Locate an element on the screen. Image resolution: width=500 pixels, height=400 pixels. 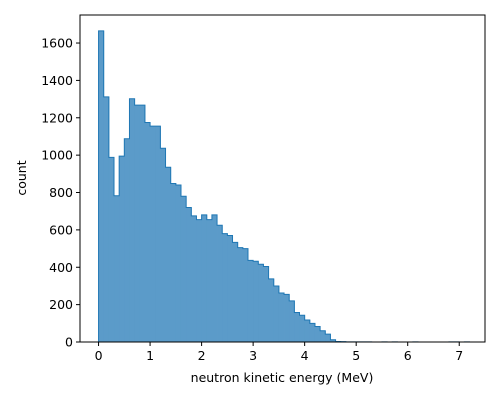
x-tick-label: 6 is located at coordinates (408, 355).